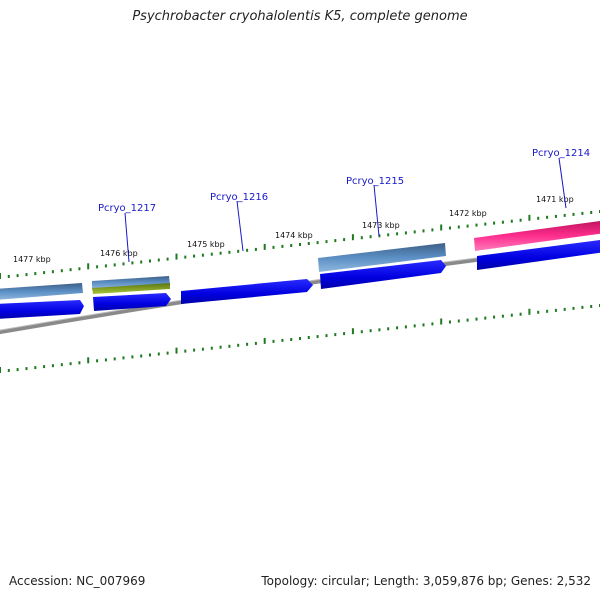  I want to click on kbp-label: 1476 kbp, so click(119, 253).